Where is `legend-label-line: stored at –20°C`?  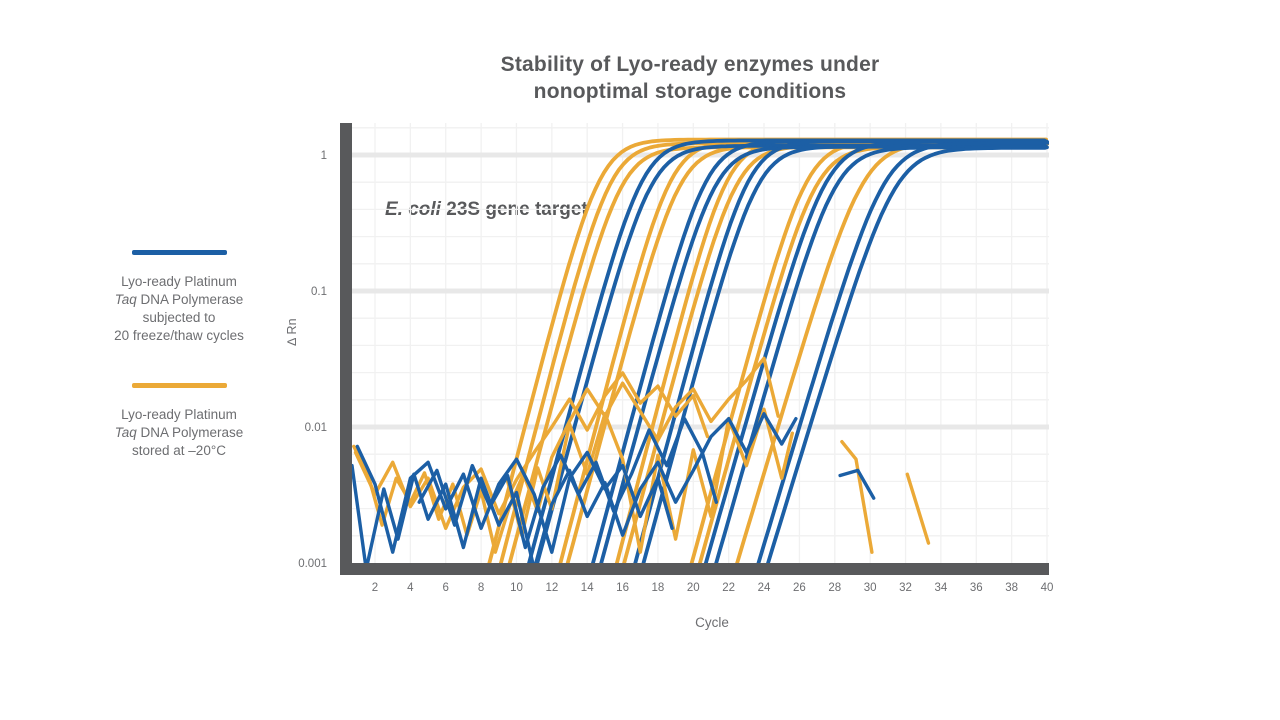 legend-label-line: stored at –20°C is located at coordinates (179, 450).